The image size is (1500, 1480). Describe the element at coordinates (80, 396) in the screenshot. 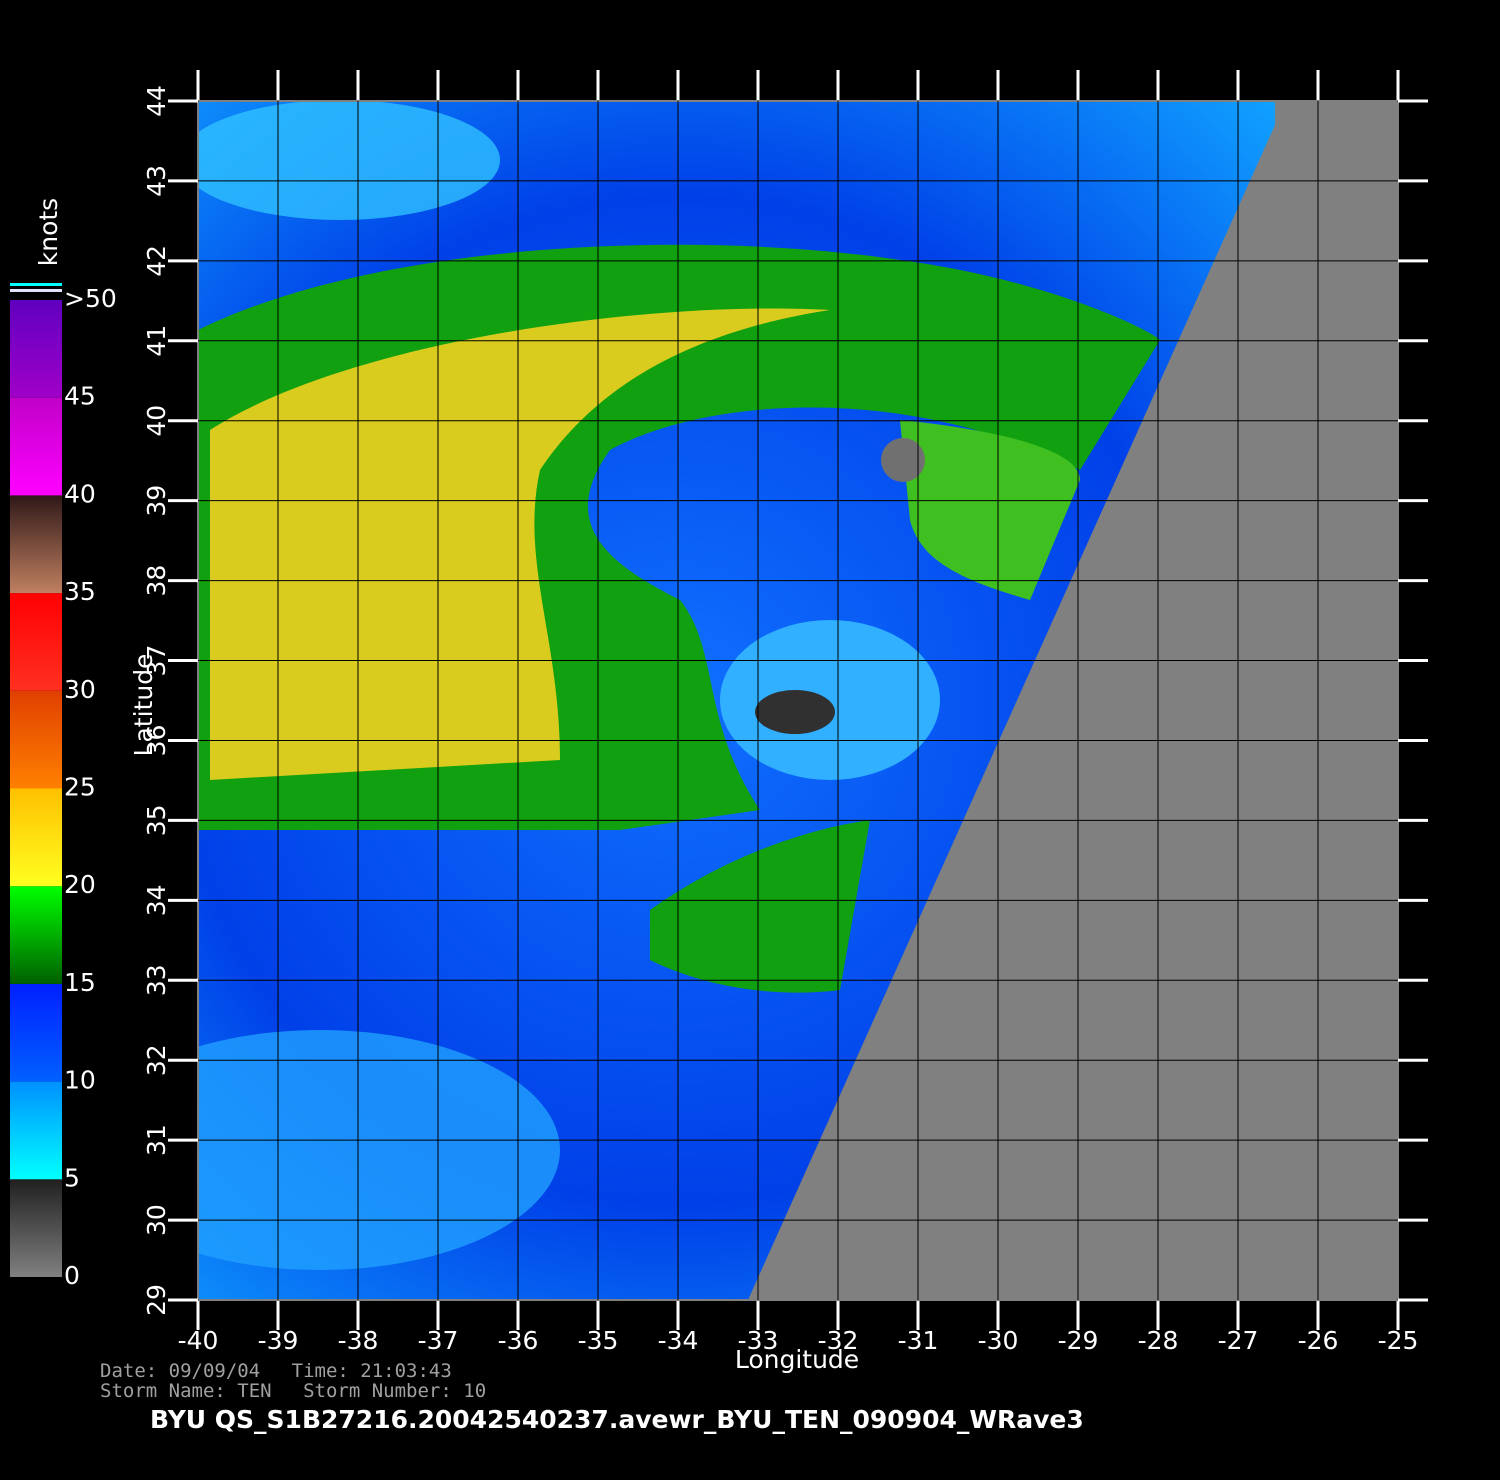

I see `colorbar-tick-label: 45` at that location.